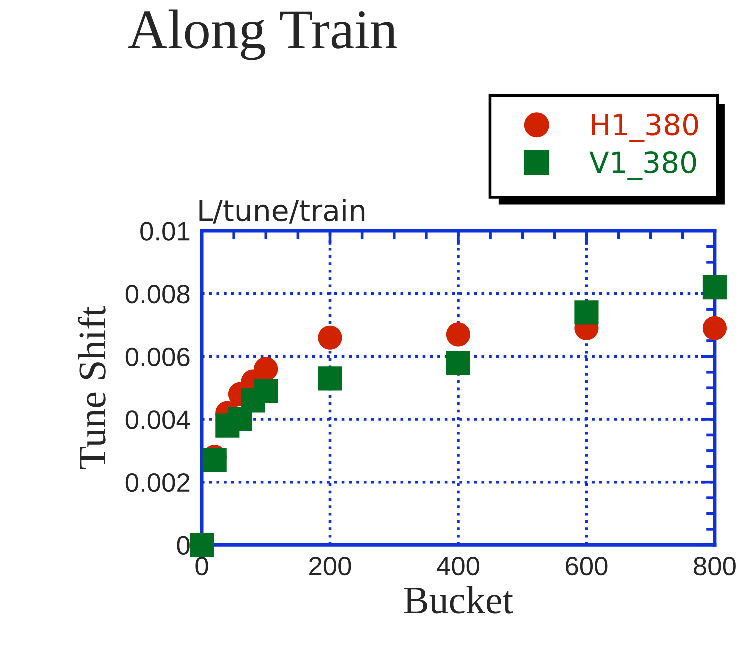 The height and width of the screenshot is (649, 751). Describe the element at coordinates (262, 35) in the screenshot. I see `chart-title: Along Train` at that location.